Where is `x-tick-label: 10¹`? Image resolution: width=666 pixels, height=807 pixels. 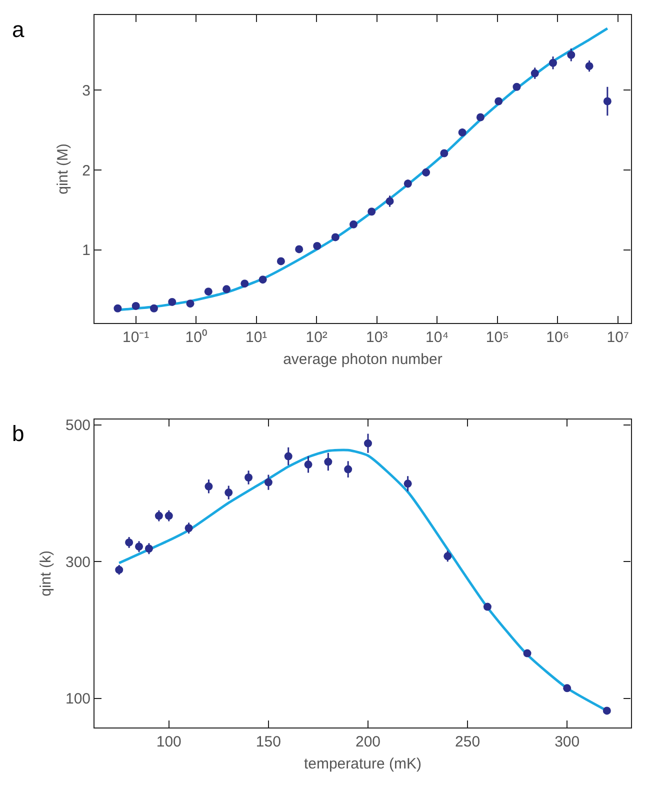 x-tick-label: 10¹ is located at coordinates (257, 337).